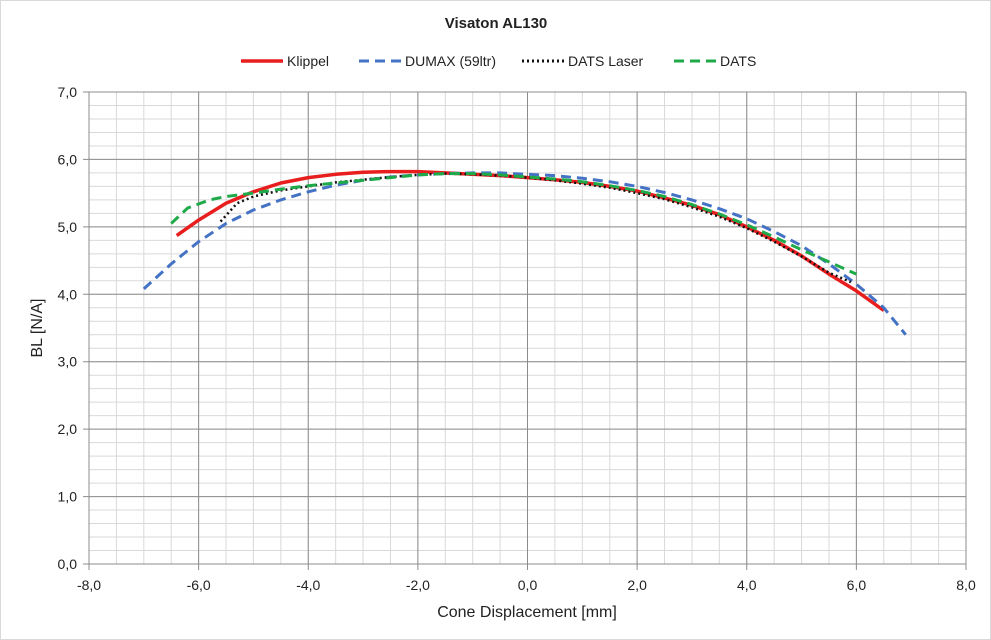 This screenshot has height=640, width=991. Describe the element at coordinates (89, 585) in the screenshot. I see `x-tick-label: -8,0` at that location.